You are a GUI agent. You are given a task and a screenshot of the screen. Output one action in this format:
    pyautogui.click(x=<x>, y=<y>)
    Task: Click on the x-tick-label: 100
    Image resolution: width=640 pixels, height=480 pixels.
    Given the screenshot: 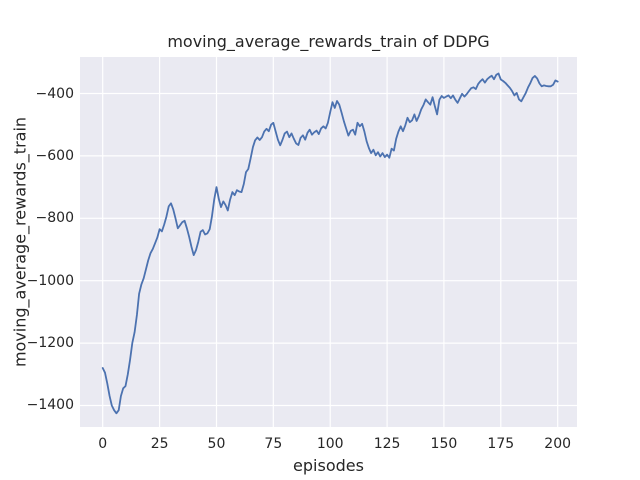 What is the action you would take?
    pyautogui.click(x=330, y=444)
    